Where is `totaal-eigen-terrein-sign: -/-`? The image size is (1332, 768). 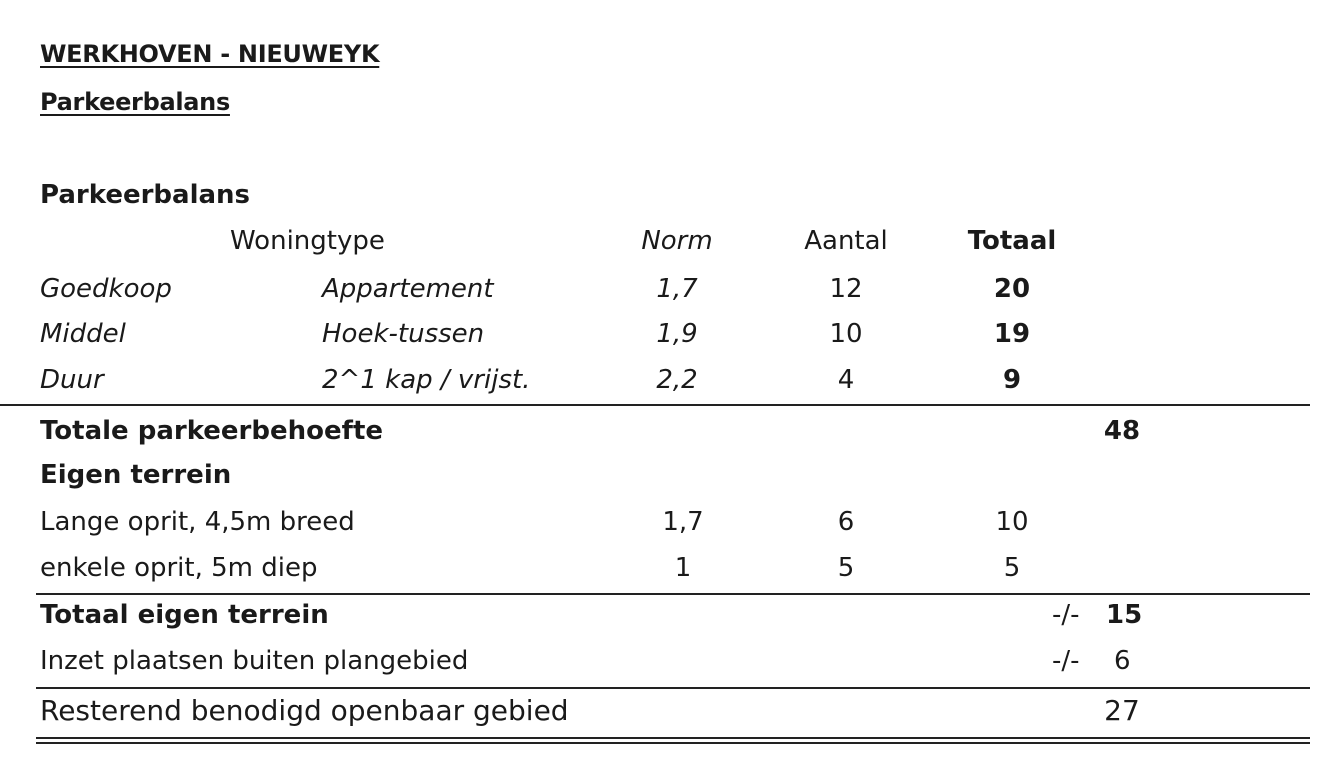 totaal-eigen-terrein-sign: -/- is located at coordinates (1066, 615).